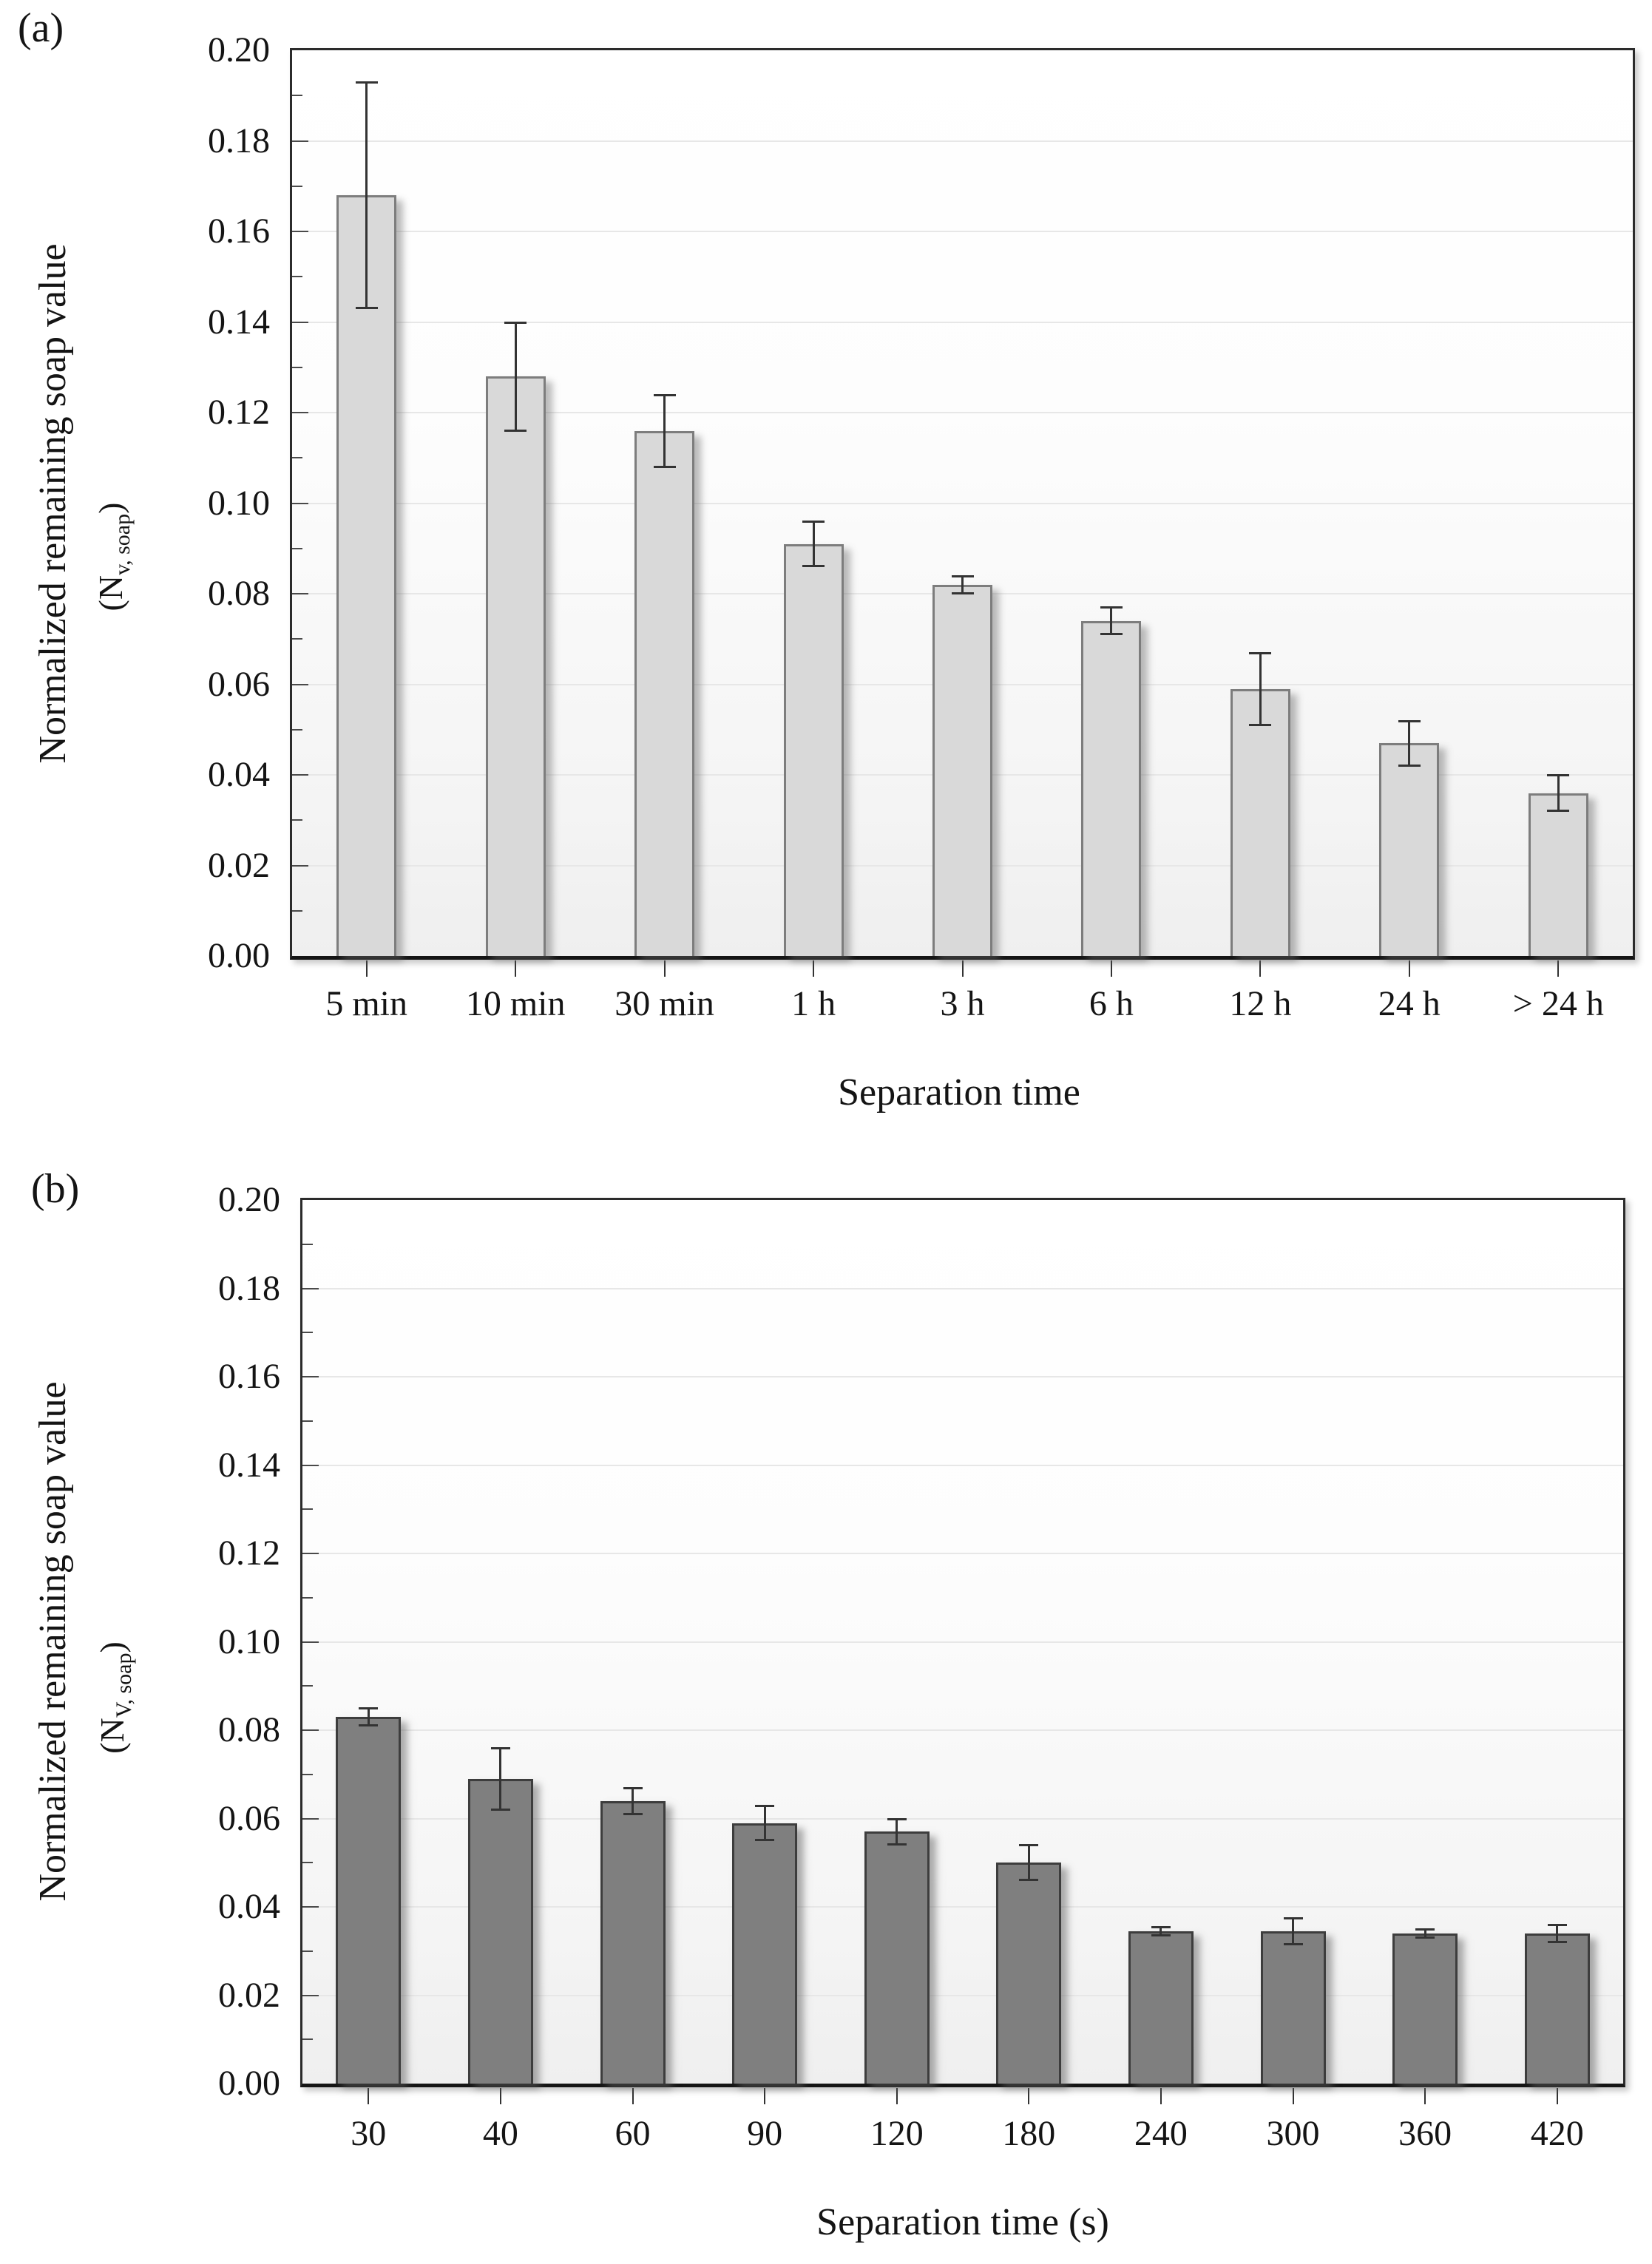 Image resolution: width=1652 pixels, height=2264 pixels. Describe the element at coordinates (959, 1092) in the screenshot. I see `panel-a-x-axis-title: Separation time` at that location.